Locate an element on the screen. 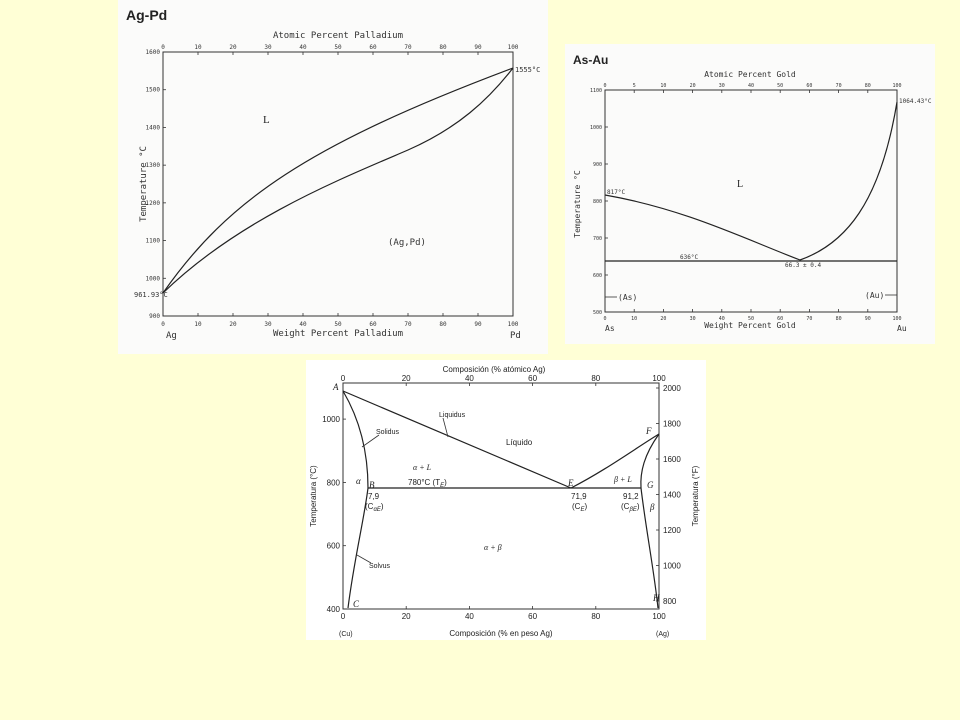 Image resolution: width=960 pixels, height=720 pixels. x-tick-label: 50 is located at coordinates (338, 324).